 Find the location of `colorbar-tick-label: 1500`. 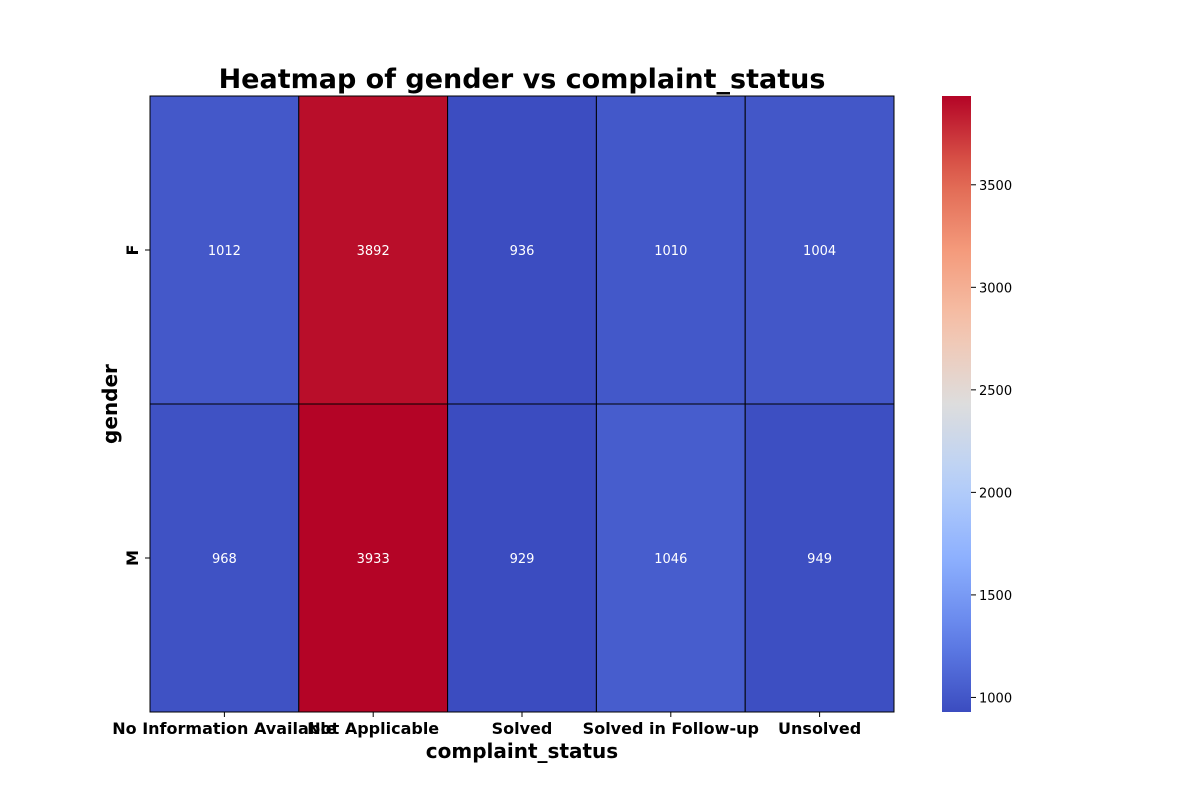

colorbar-tick-label: 1500 is located at coordinates (995, 596).